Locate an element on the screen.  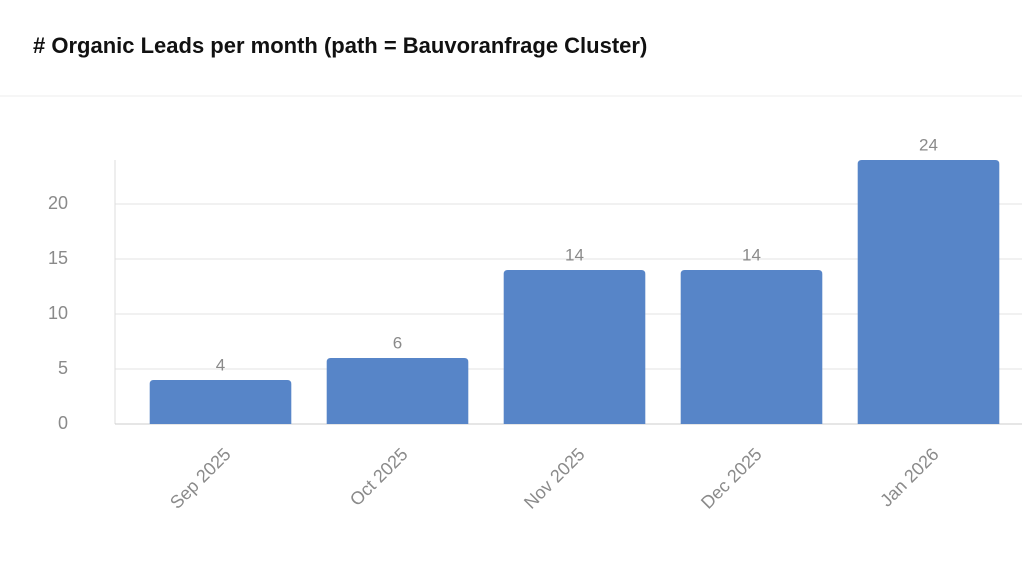
y-tick-label: 15 is located at coordinates (58, 258).